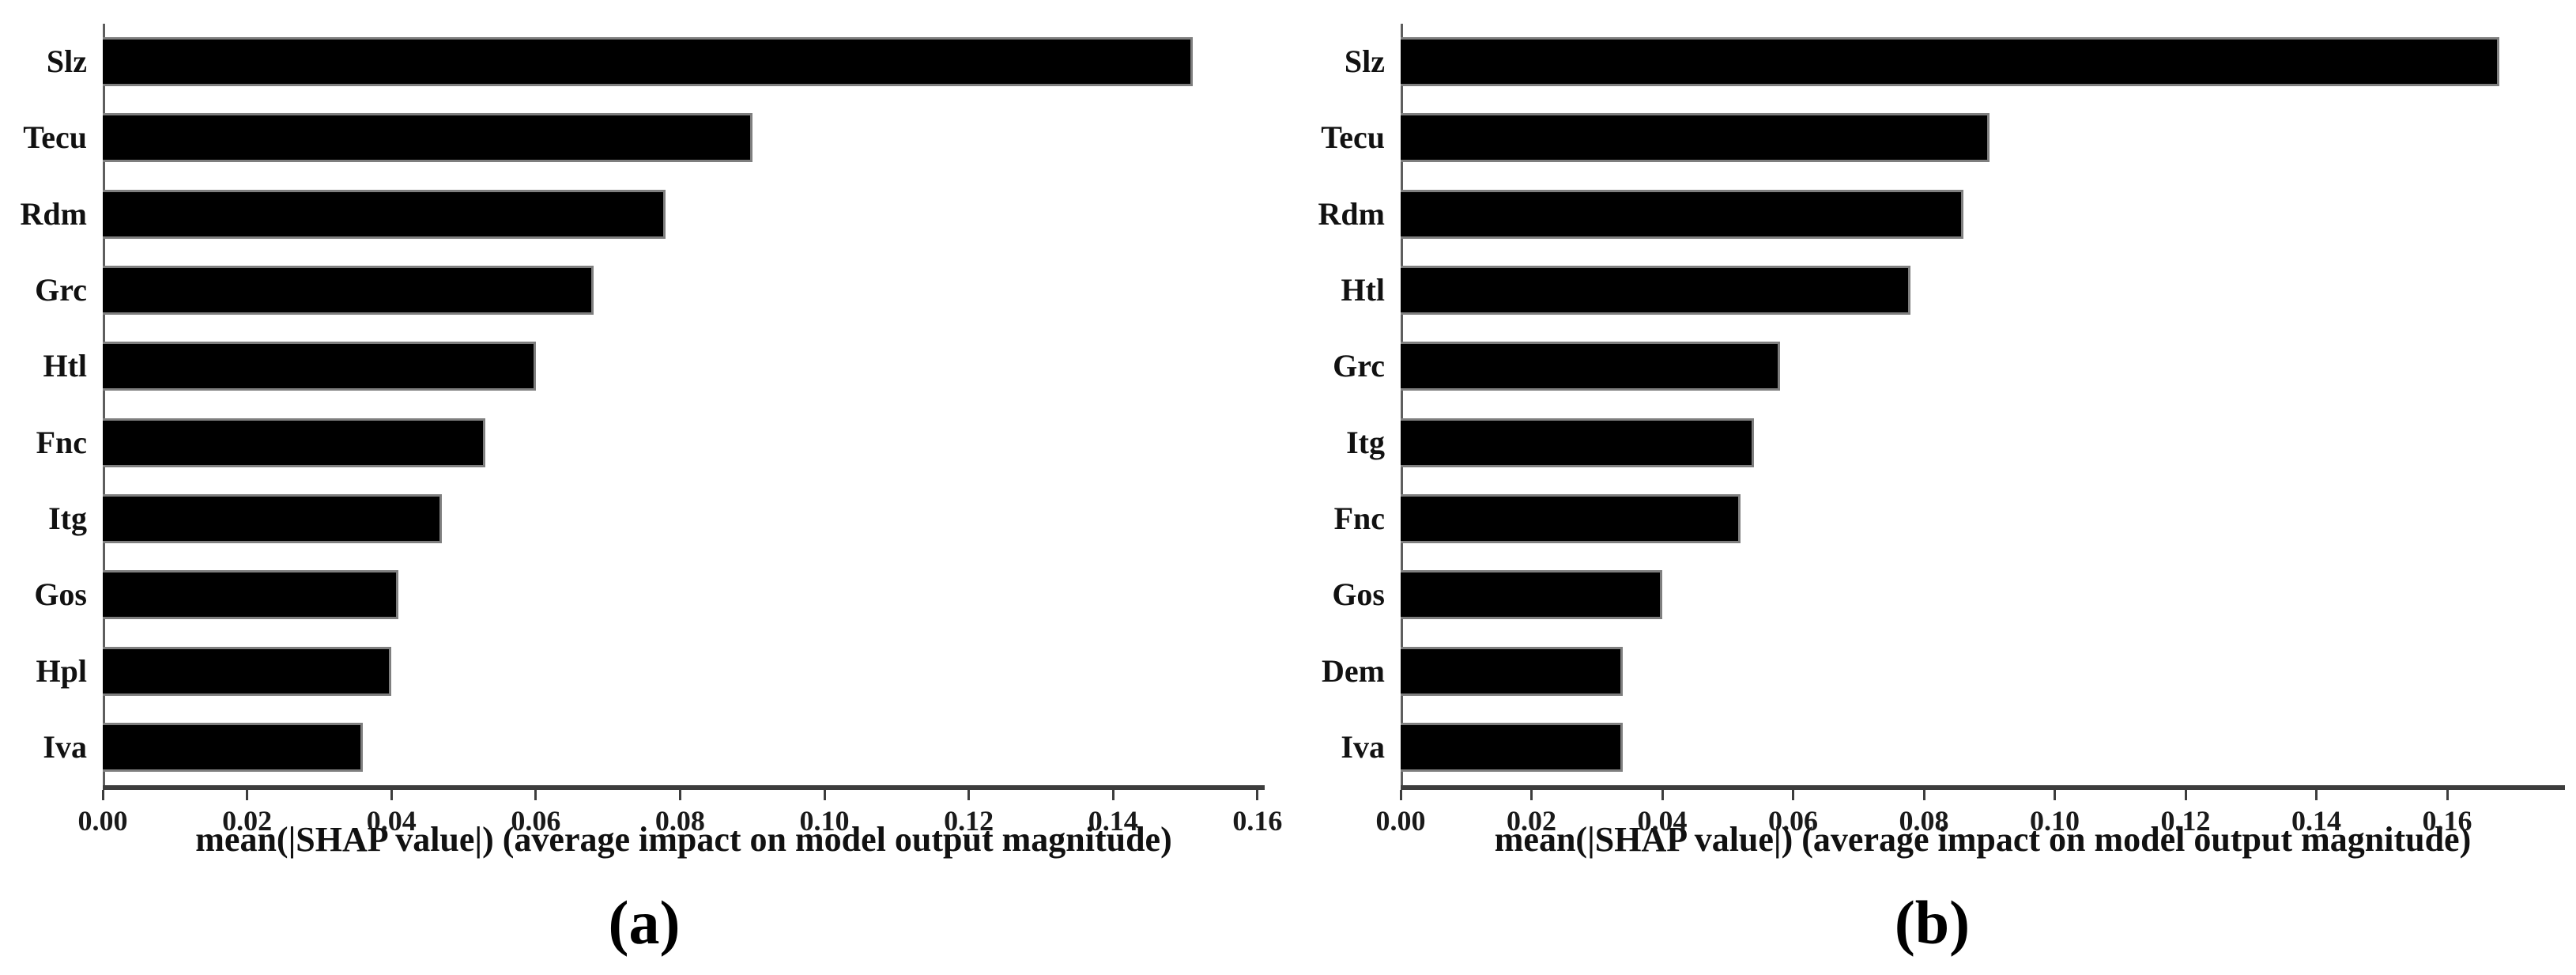 This screenshot has width=2576, height=975. Describe the element at coordinates (1353, 671) in the screenshot. I see `y-category-label: Dem` at that location.